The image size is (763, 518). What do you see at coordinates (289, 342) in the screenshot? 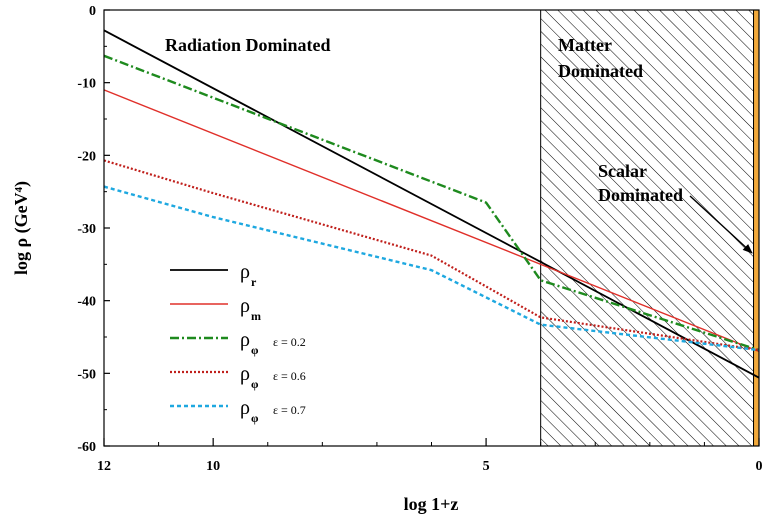
I see `legend-epsilon-label: ε = 0.2` at bounding box center [289, 342].